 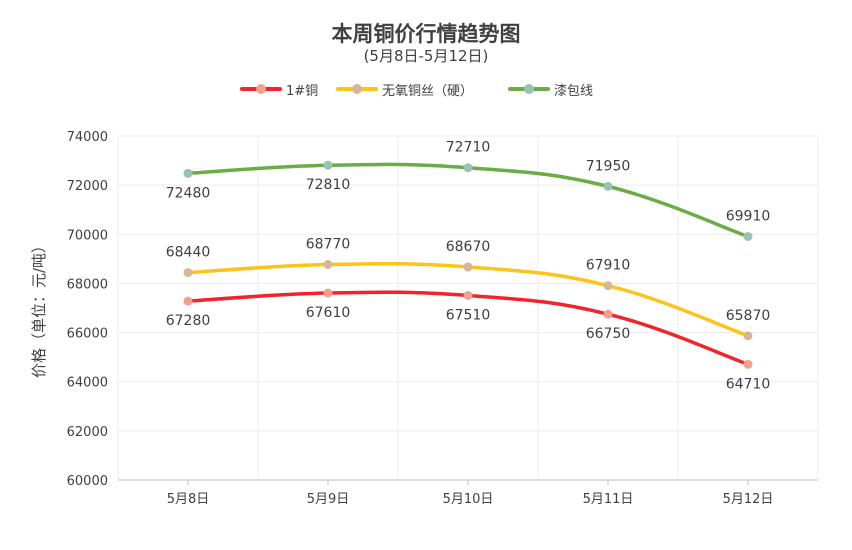 I want to click on legend-item-series-1: 1#铜, so click(x=279, y=89).